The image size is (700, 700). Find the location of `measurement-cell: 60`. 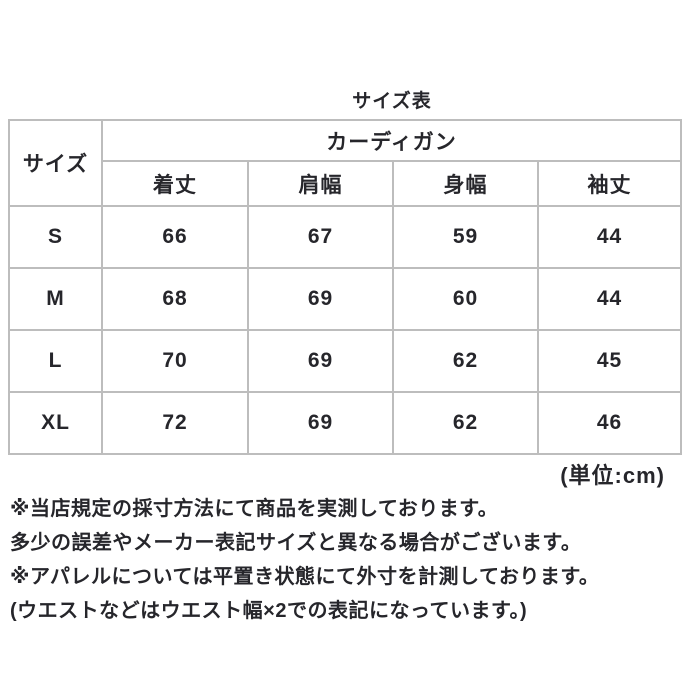

measurement-cell: 60 is located at coordinates (465, 299).